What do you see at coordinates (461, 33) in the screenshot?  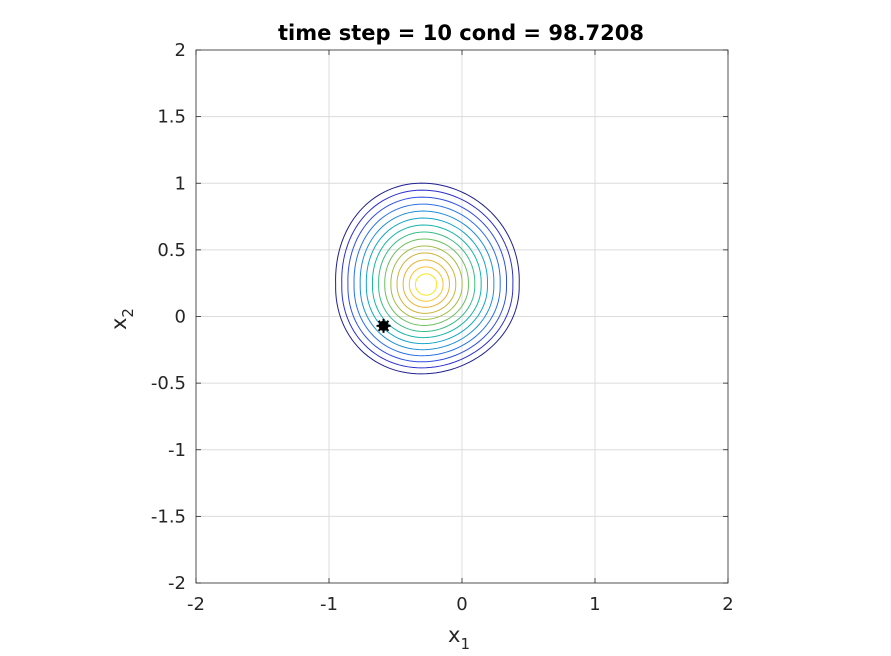 I see `chart-title: time step = 10 cond = 98.7208` at bounding box center [461, 33].